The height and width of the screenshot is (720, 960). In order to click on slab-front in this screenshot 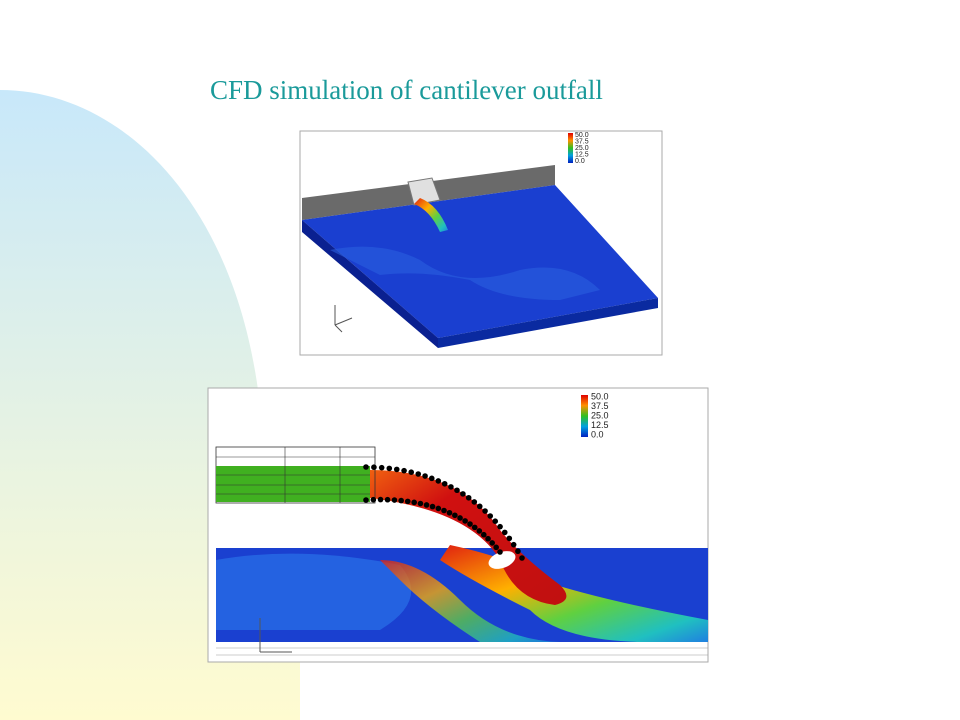, I will do `click(548, 323)`.